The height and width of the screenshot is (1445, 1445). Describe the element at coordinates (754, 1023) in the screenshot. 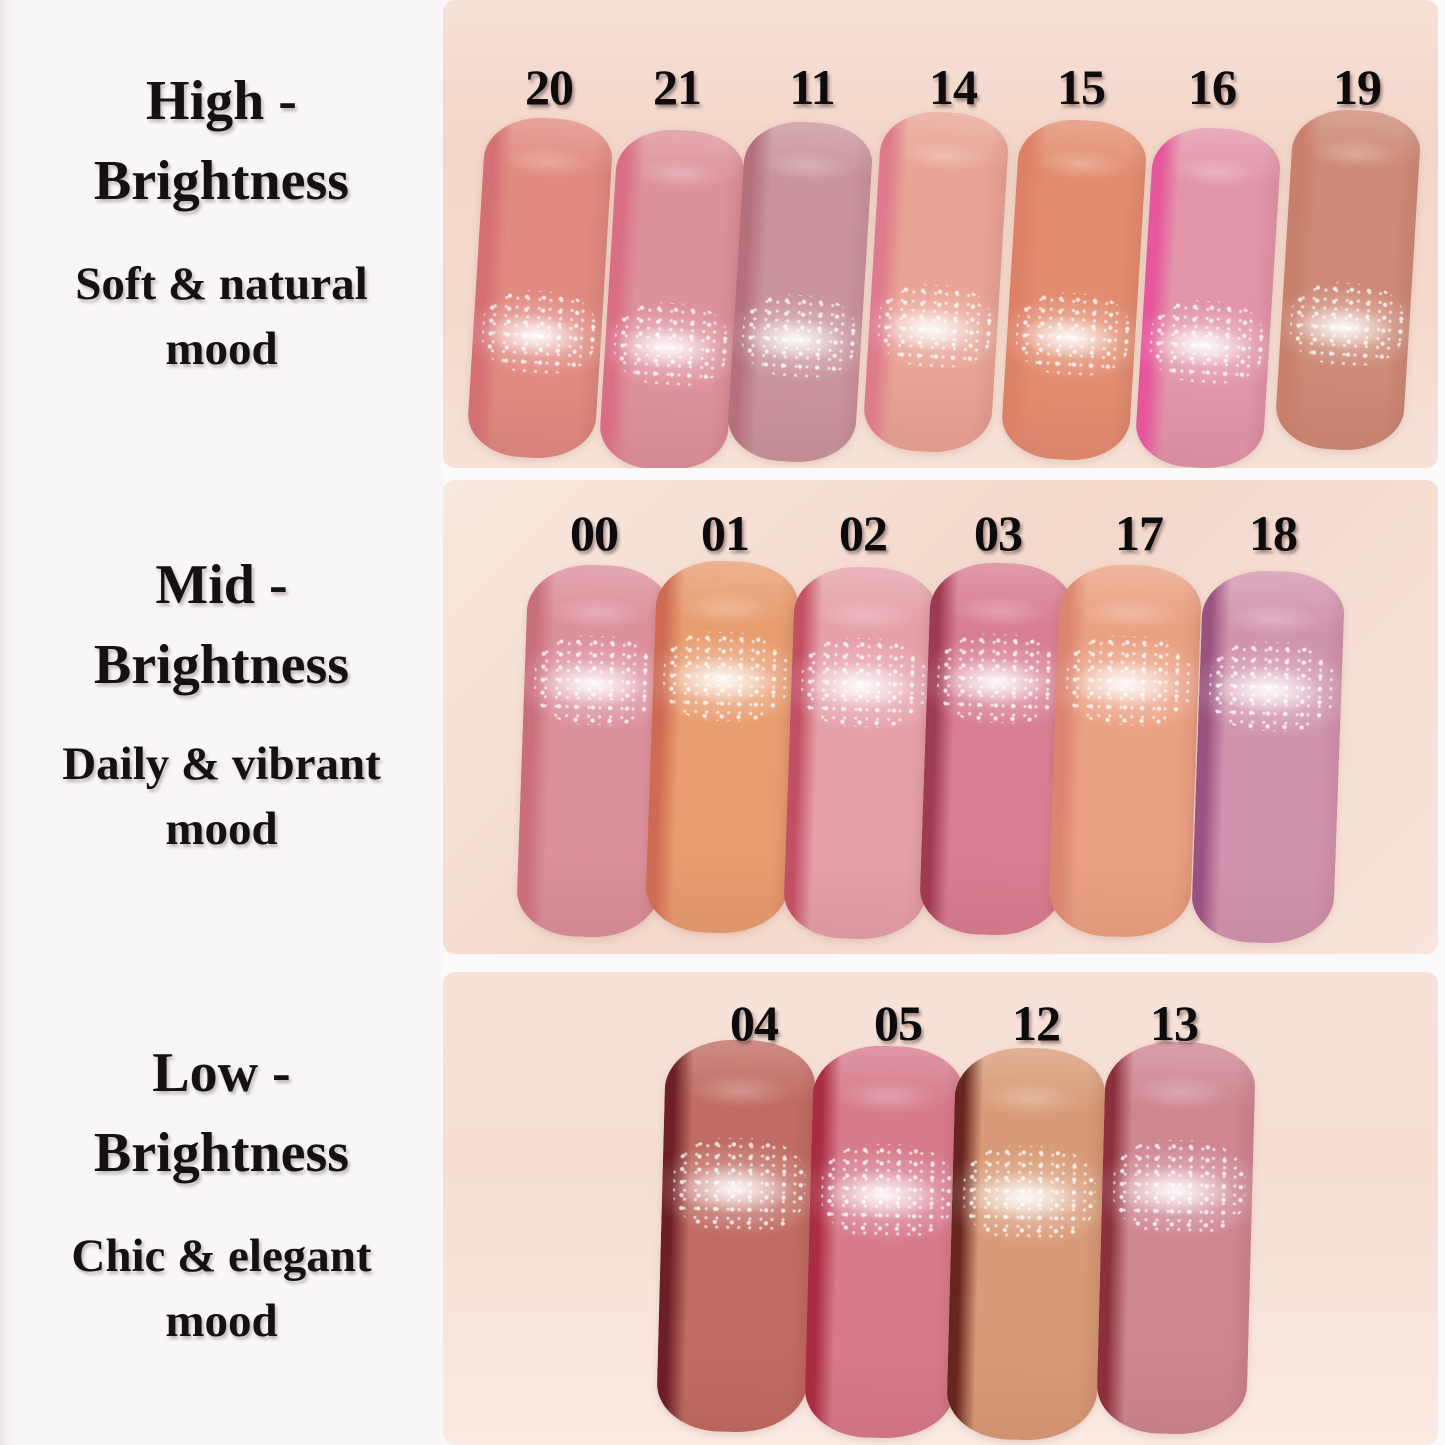

I see `shade-number-04: 04` at that location.